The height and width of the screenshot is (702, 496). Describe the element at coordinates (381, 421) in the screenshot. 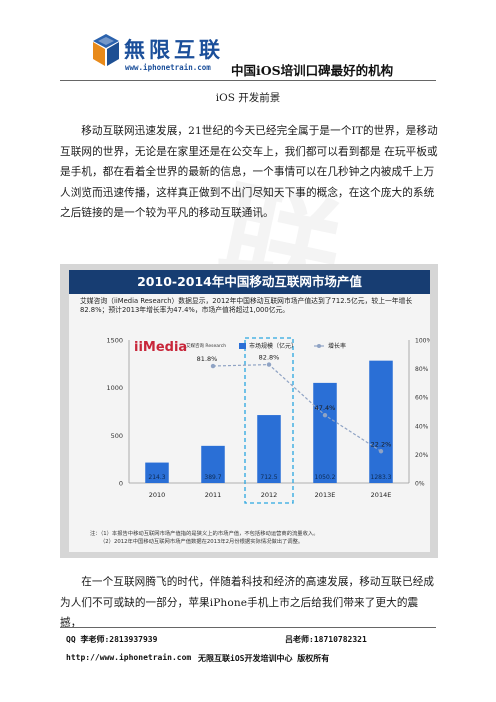

I see `bar-2014E` at that location.